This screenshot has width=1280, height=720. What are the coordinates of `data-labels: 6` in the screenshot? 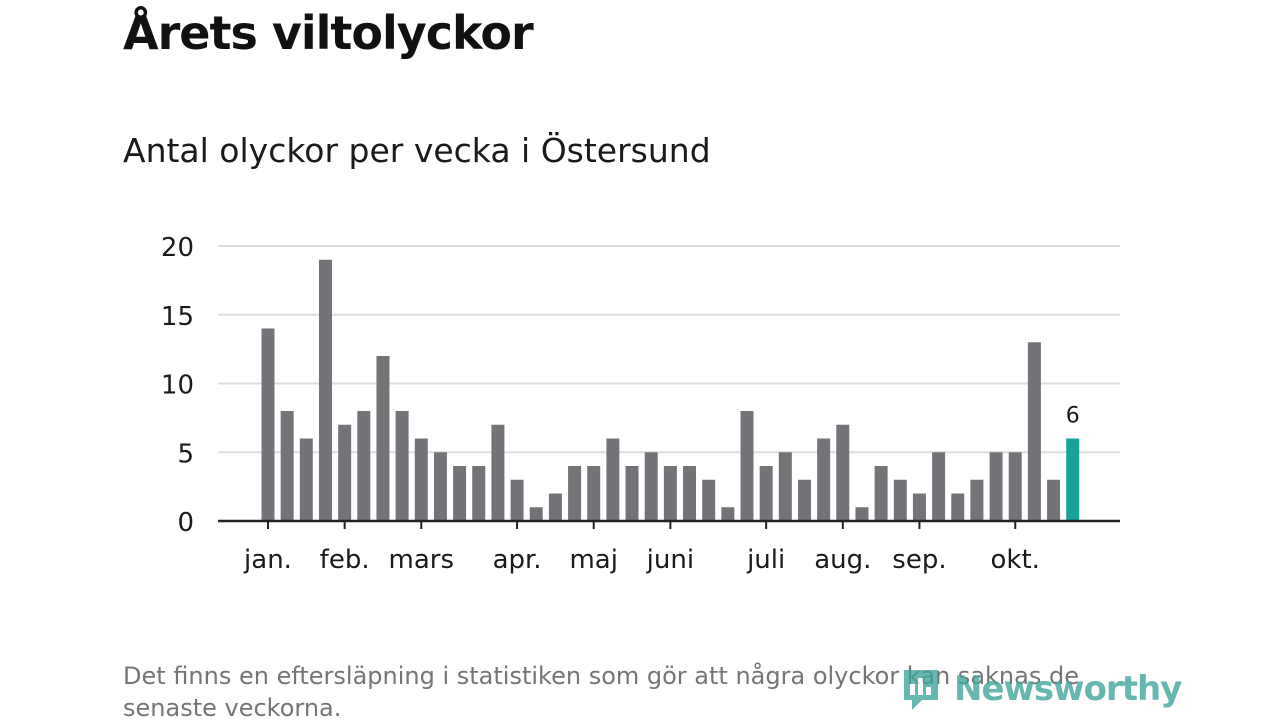 It's located at (1073, 416).